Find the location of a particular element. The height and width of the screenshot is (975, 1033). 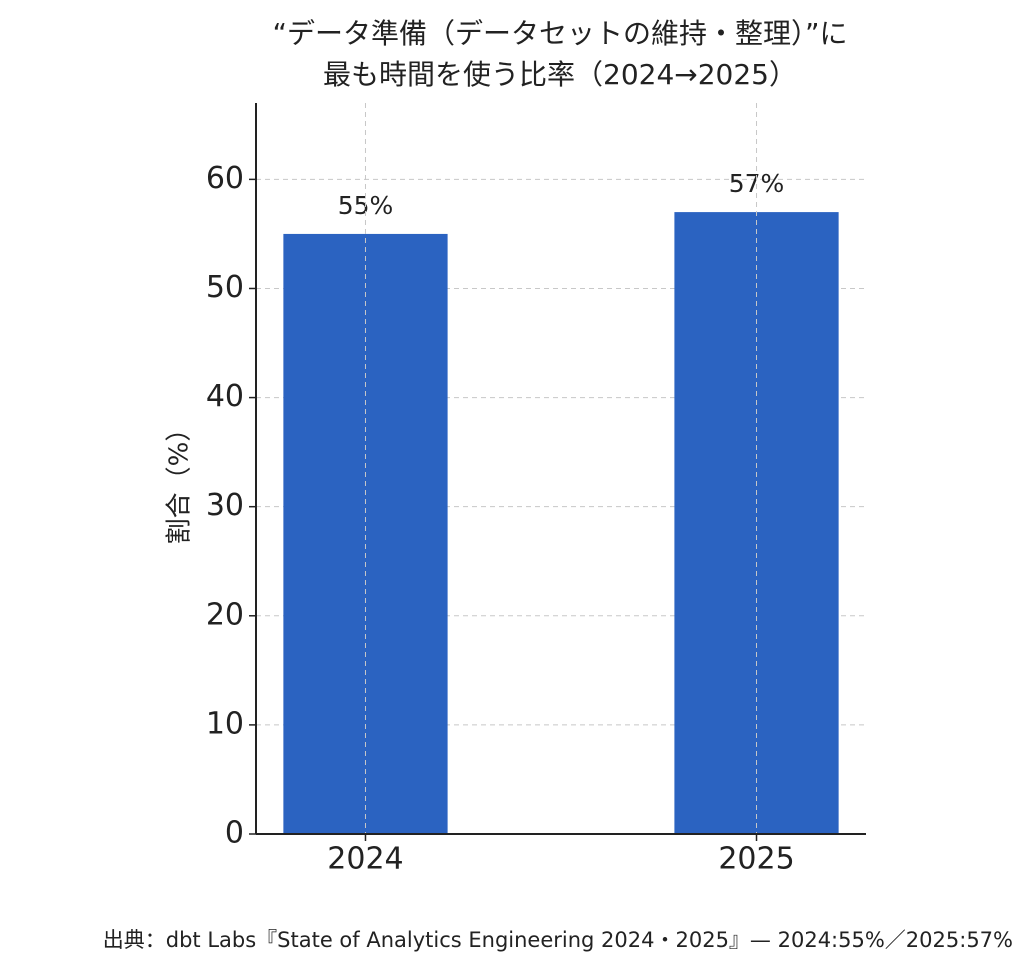

y-tick-label: 10 is located at coordinates (225, 723).